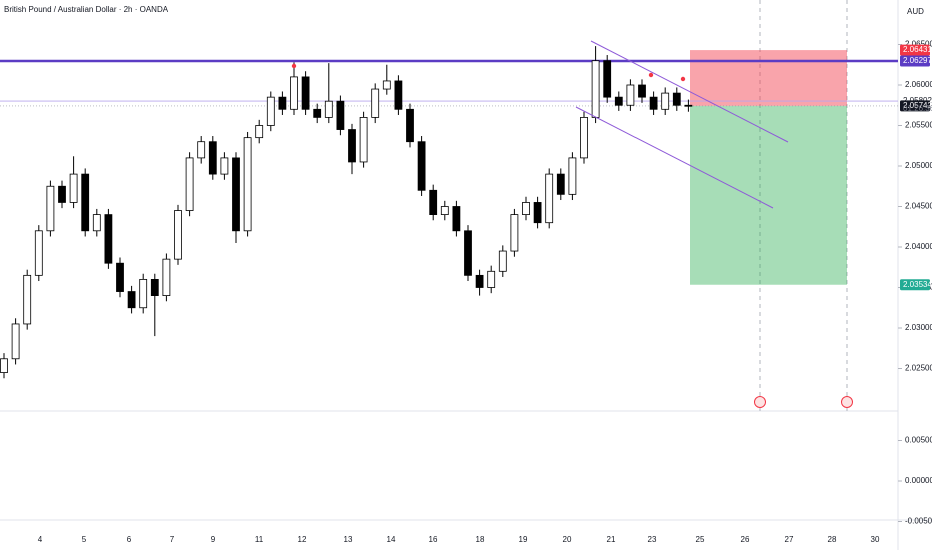 The image size is (932, 550). Describe the element at coordinates (918, 44) in the screenshot. I see `y-tick-label: 2.06500` at that location.